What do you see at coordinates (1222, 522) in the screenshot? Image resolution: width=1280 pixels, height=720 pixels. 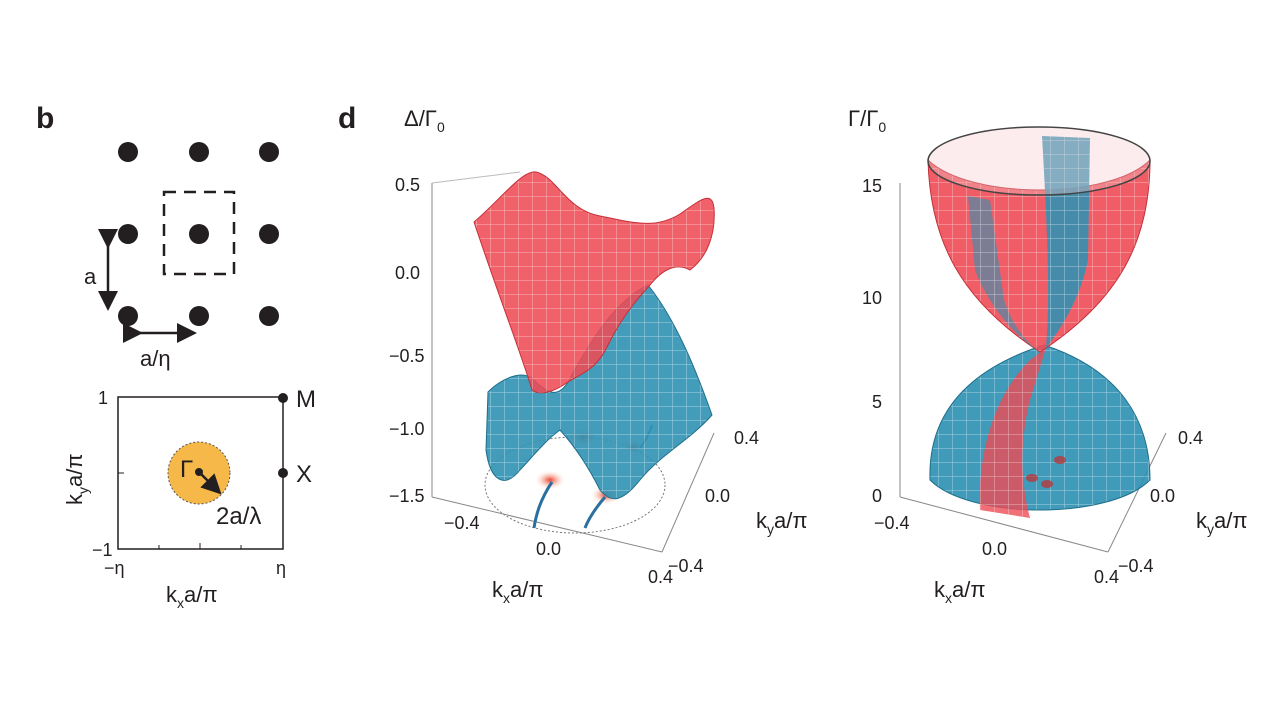 I see `right-ky-axis-label: kya/π` at bounding box center [1222, 522].